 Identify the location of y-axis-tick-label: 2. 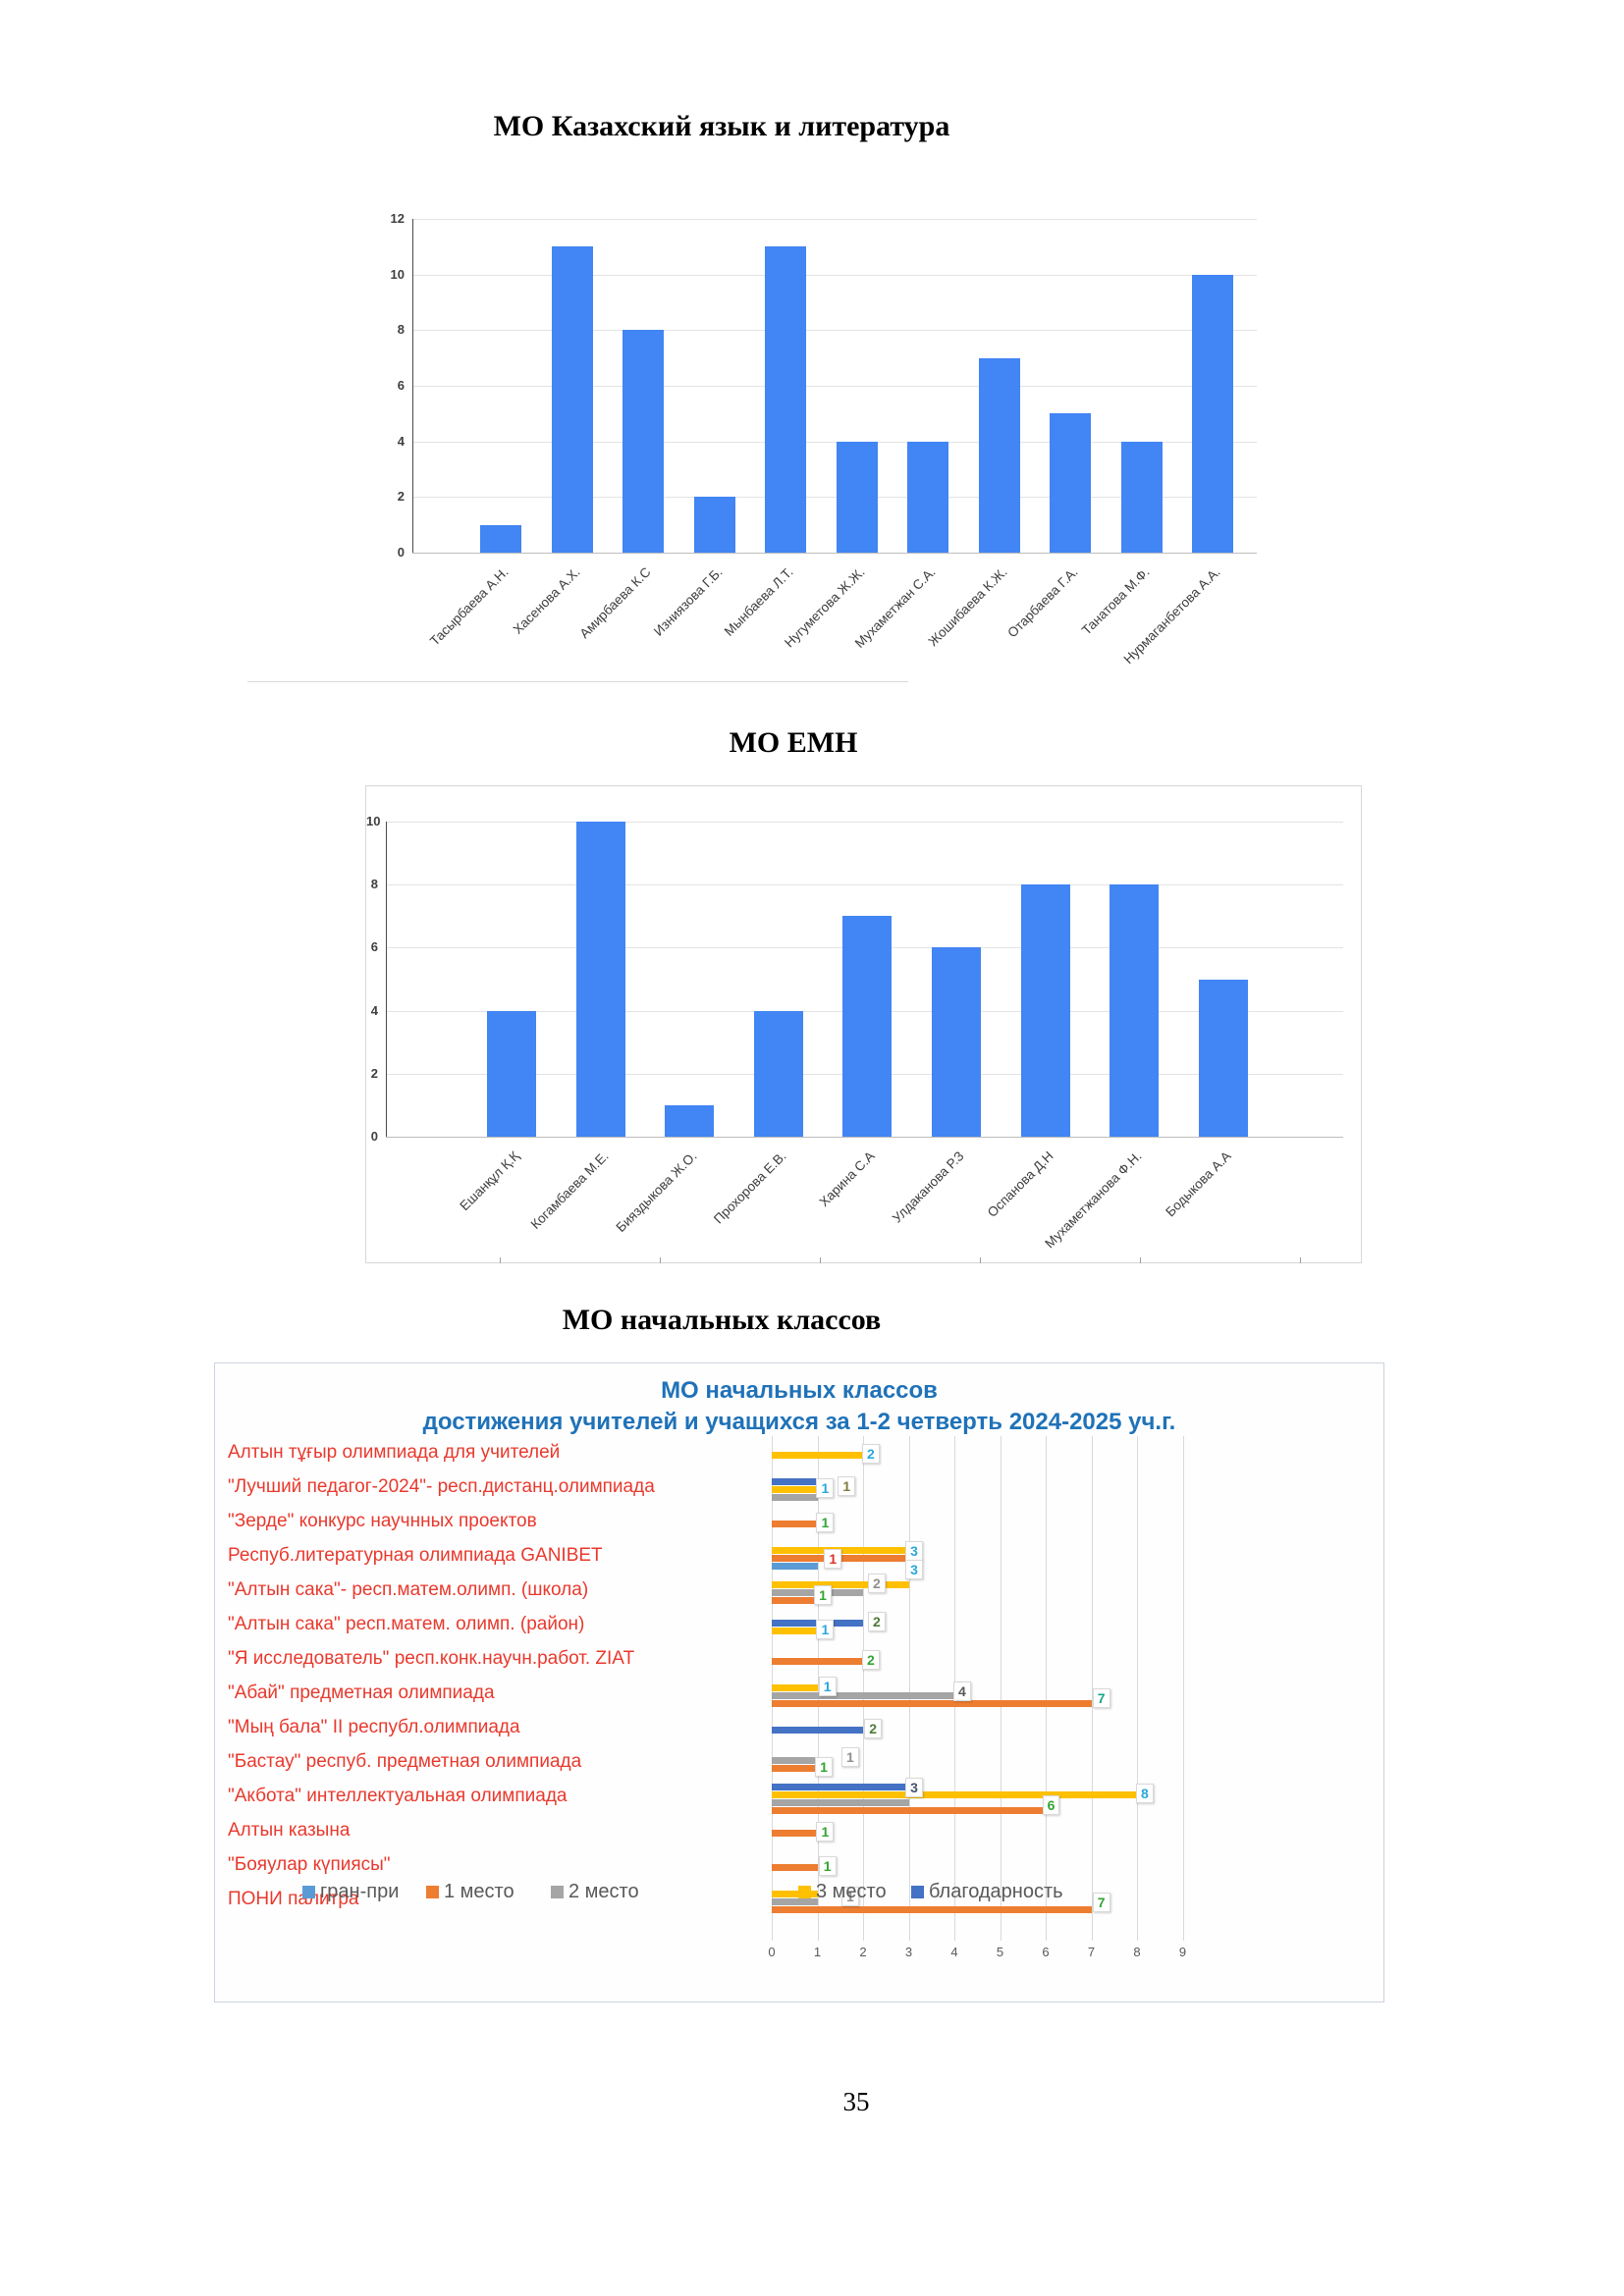
(401, 497).